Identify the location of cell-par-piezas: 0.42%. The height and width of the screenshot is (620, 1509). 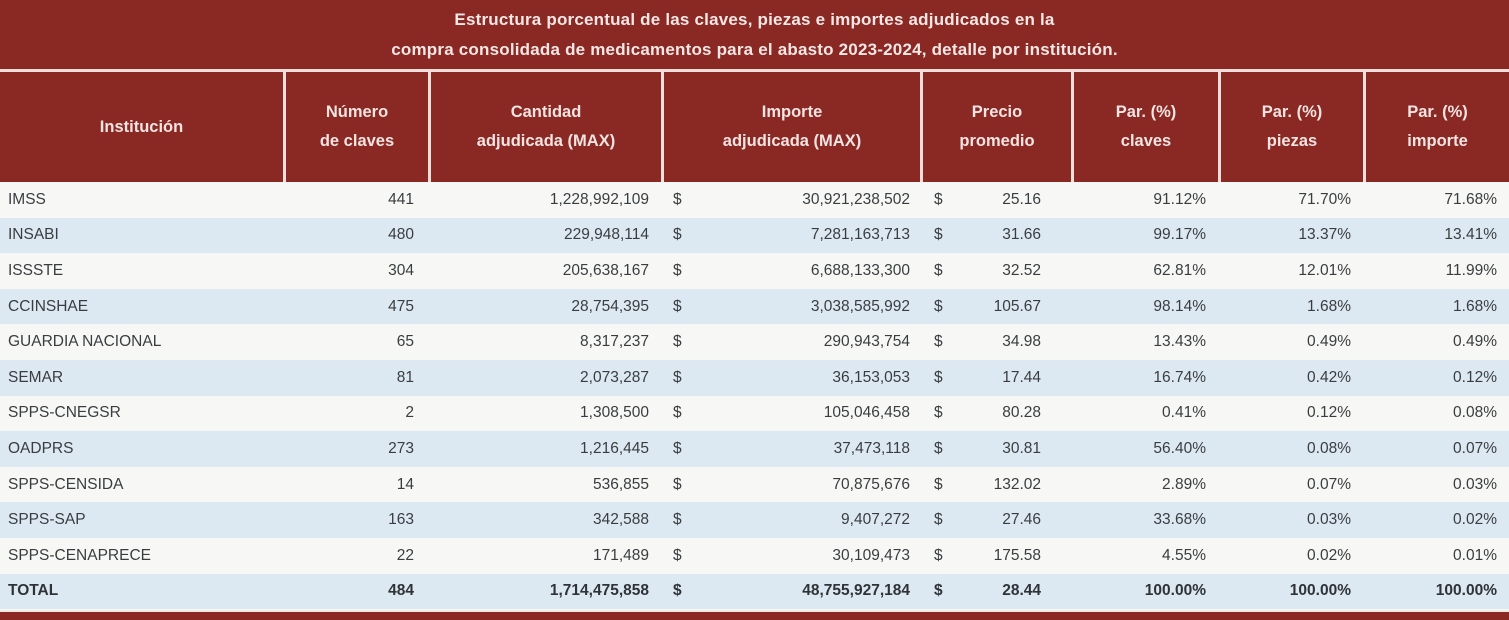
(1329, 377).